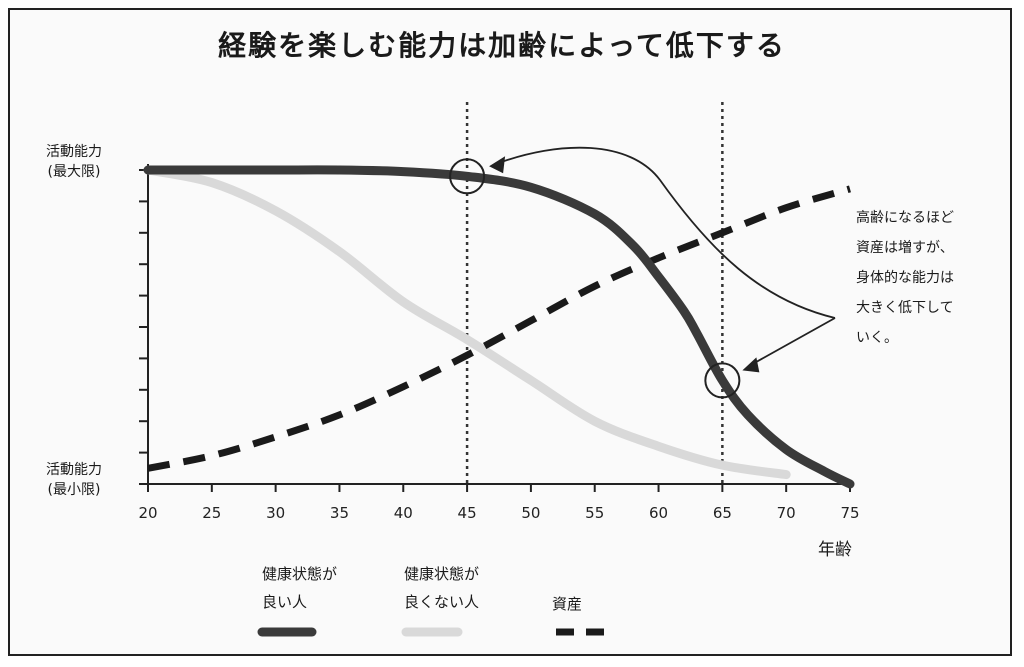 This screenshot has height=667, width=1024. What do you see at coordinates (786, 513) in the screenshot?
I see `x-tick-label: 70` at bounding box center [786, 513].